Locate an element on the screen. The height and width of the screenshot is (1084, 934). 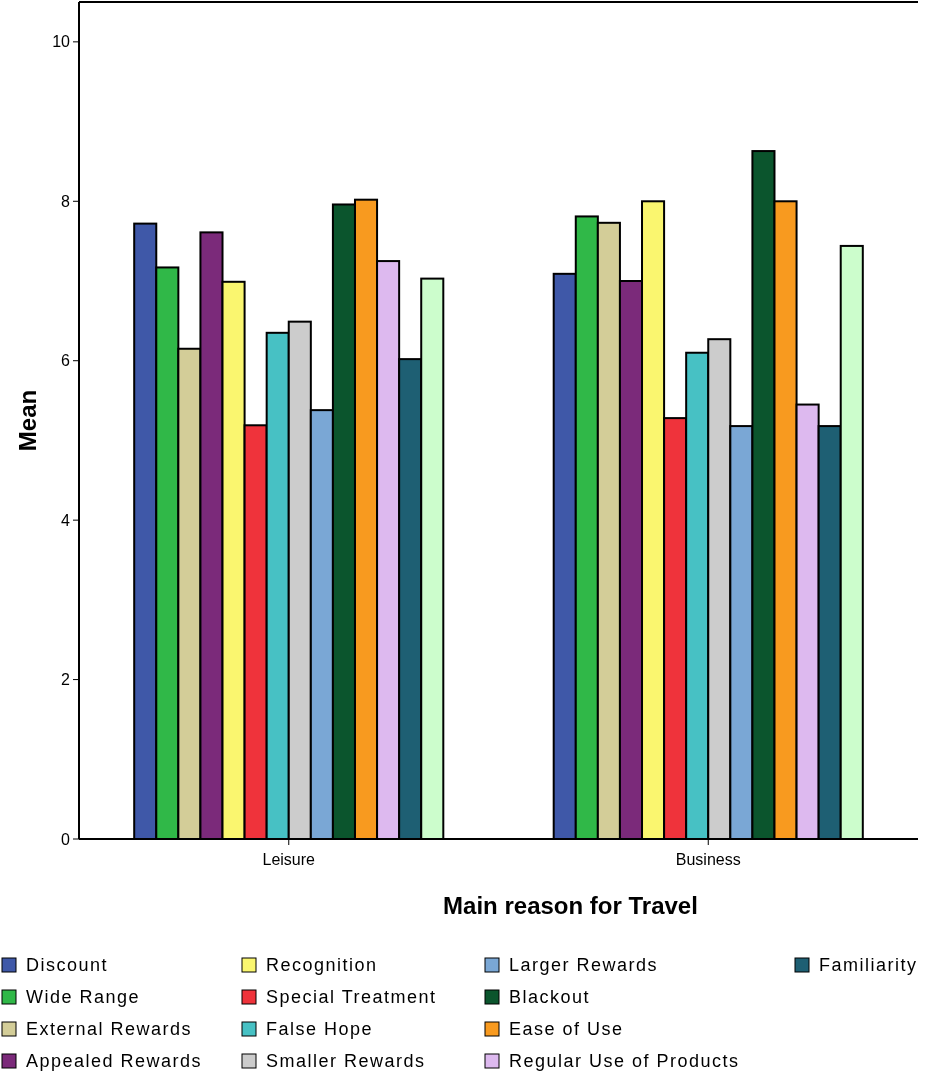
y-tick-label: 10 is located at coordinates (61, 42).